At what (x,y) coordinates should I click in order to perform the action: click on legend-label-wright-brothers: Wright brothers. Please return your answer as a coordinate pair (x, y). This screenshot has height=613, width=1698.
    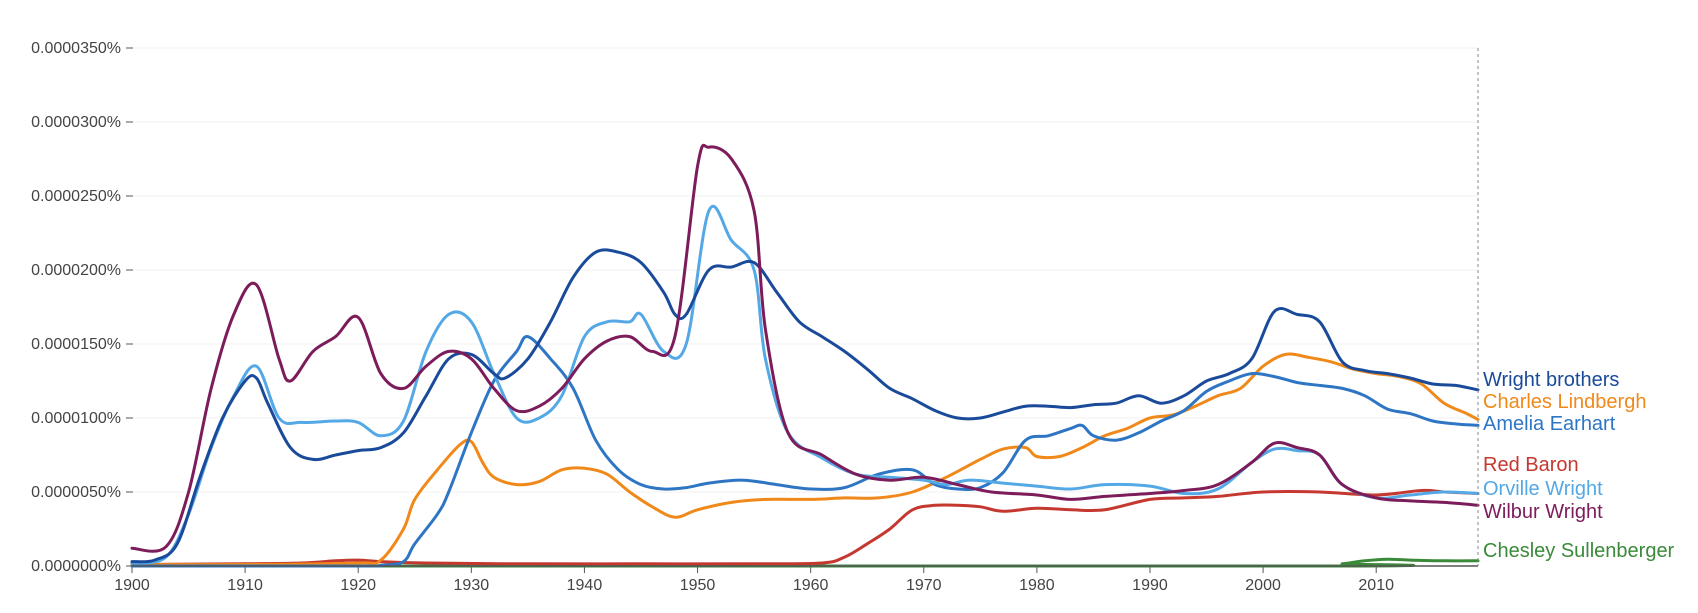
    Looking at the image, I should click on (1551, 380).